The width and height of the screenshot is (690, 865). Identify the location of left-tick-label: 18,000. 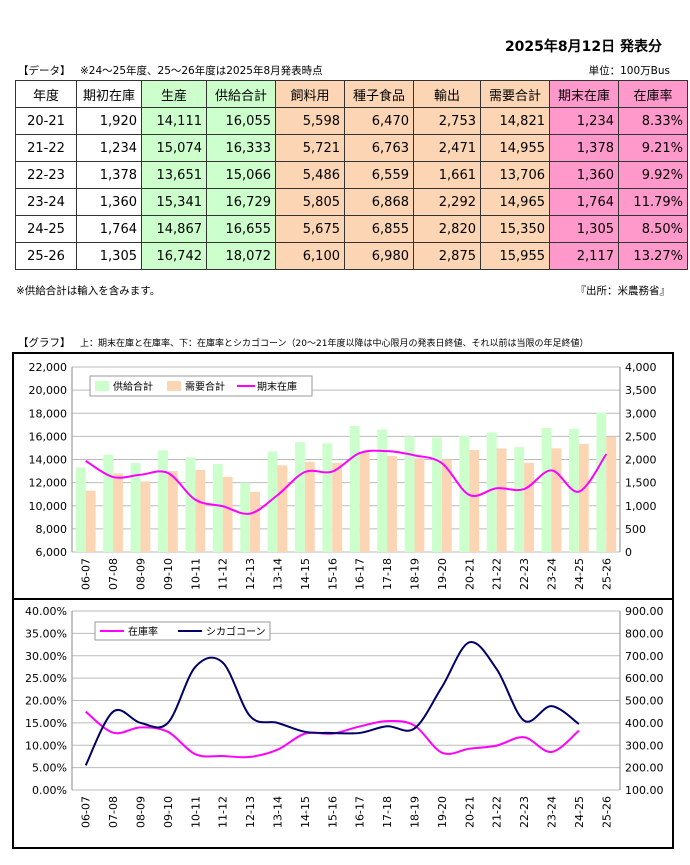
(48, 413).